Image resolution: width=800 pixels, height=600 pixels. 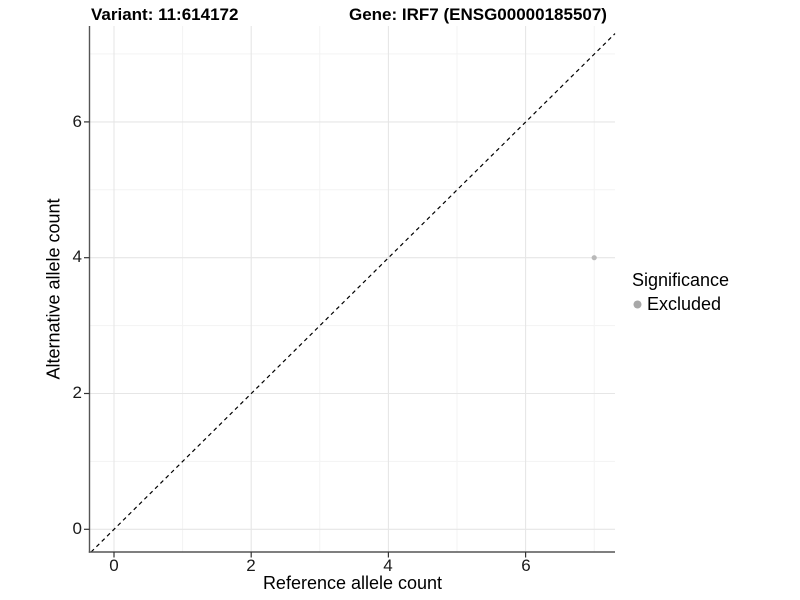 What do you see at coordinates (388, 565) in the screenshot?
I see `x-tick-label-4: 4` at bounding box center [388, 565].